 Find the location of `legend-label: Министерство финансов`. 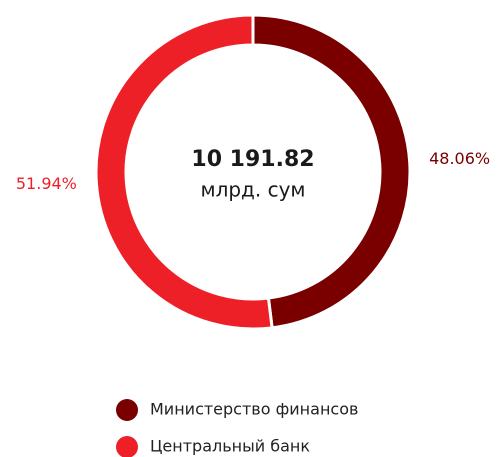

legend-label: Министерство финансов is located at coordinates (254, 409).